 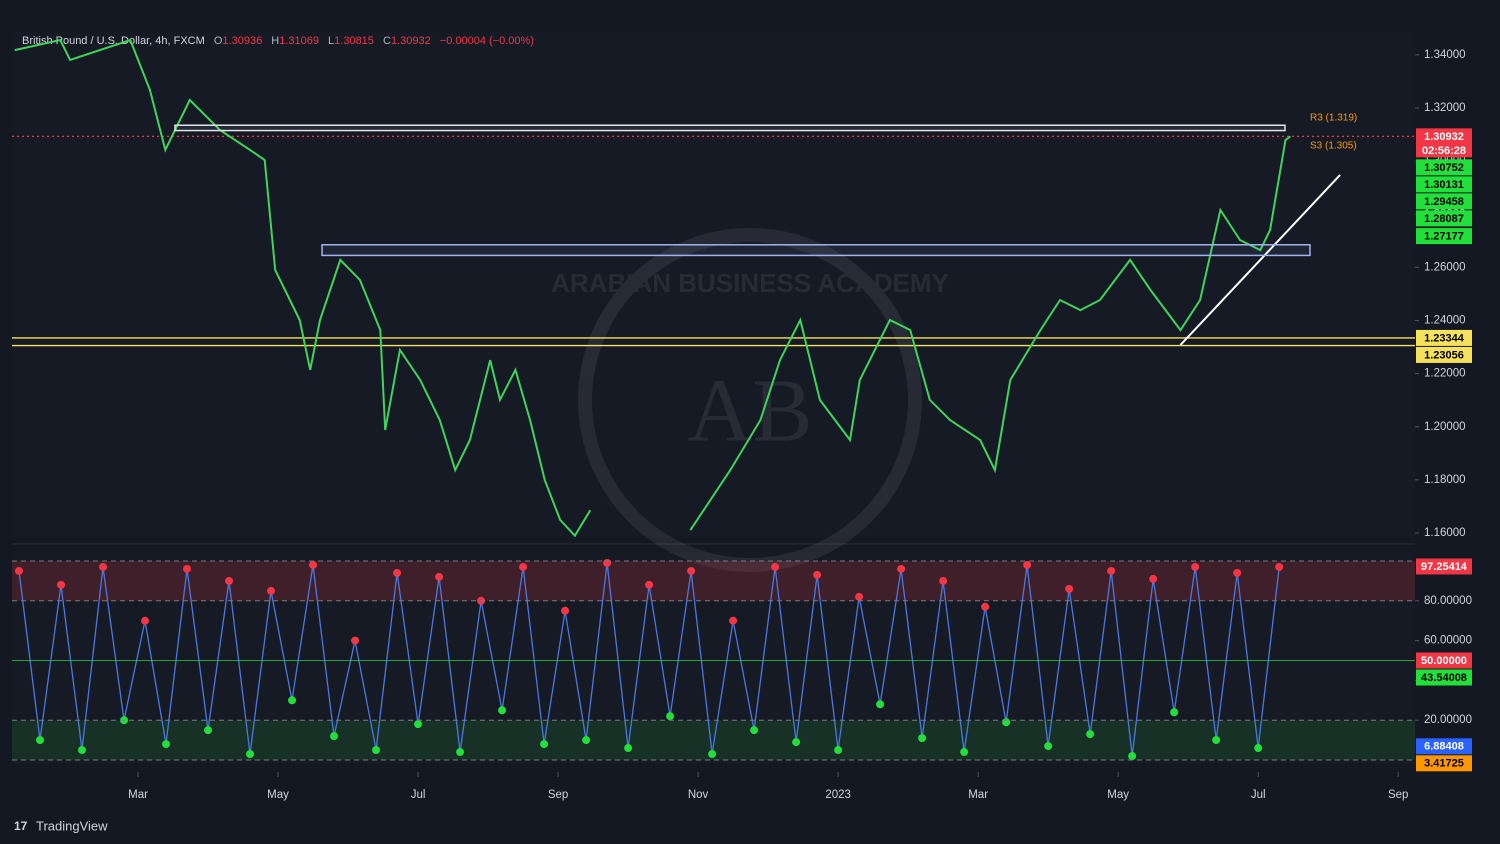 I want to click on price-tag-label: 43.54008, so click(x=1444, y=678).